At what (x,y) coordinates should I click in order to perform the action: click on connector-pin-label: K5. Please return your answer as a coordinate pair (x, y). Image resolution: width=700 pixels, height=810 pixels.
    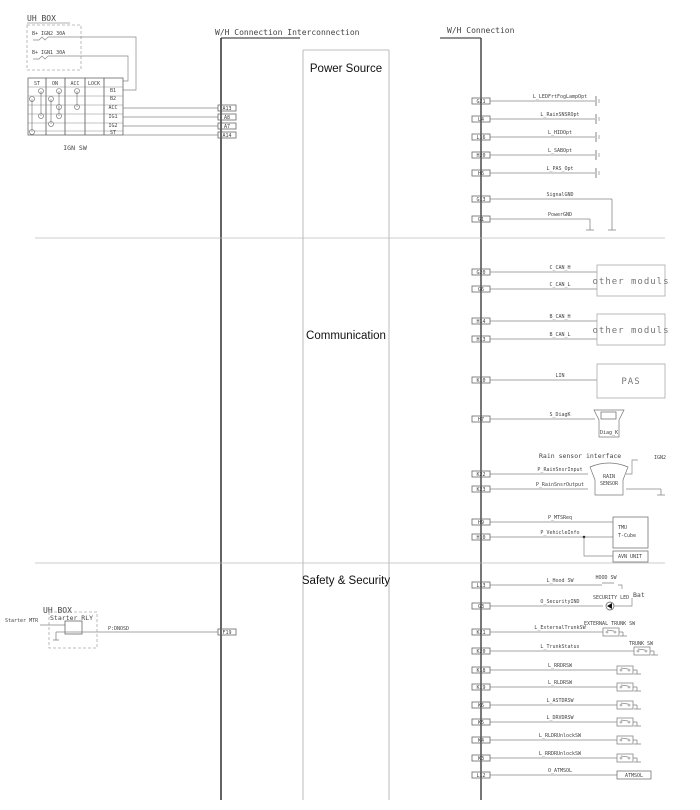
    Looking at the image, I should click on (481, 723).